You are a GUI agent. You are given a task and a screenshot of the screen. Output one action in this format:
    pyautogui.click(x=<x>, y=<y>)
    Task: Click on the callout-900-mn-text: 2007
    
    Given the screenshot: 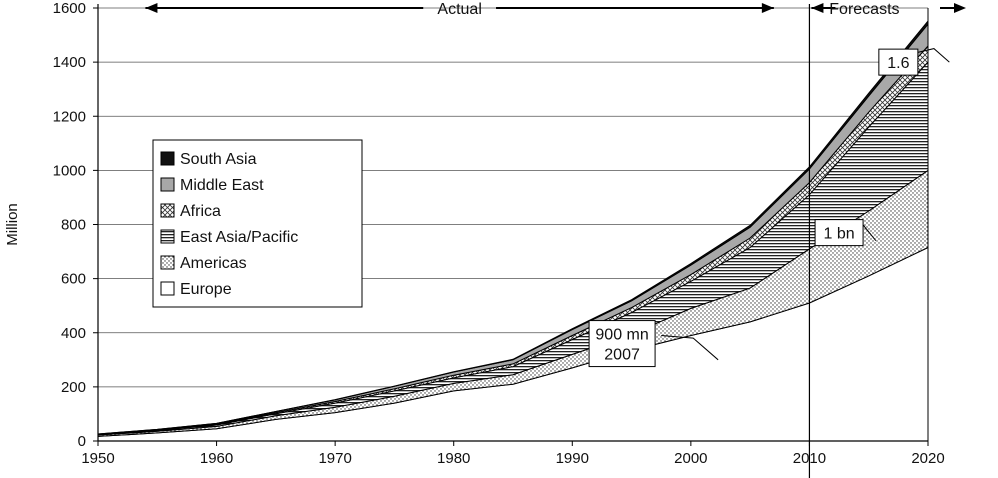 What is the action you would take?
    pyautogui.click(x=622, y=355)
    